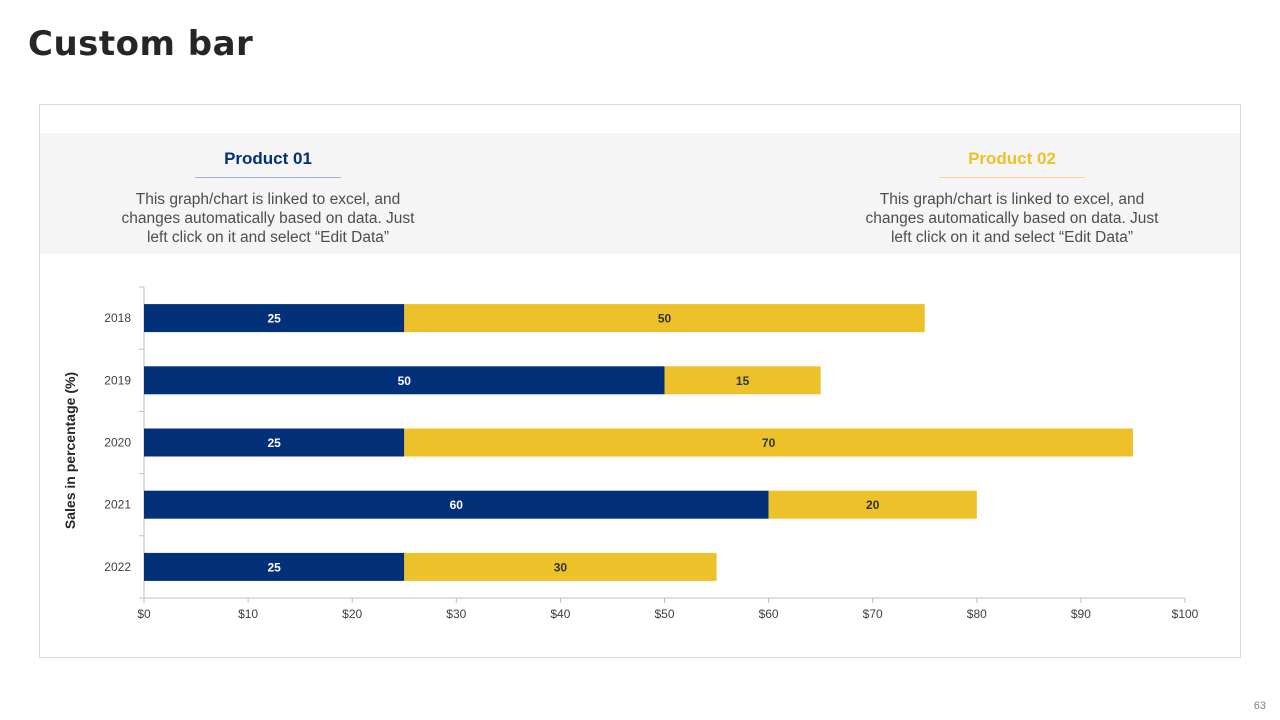 The width and height of the screenshot is (1280, 720). What do you see at coordinates (248, 614) in the screenshot?
I see `x-tick-label: $10` at bounding box center [248, 614].